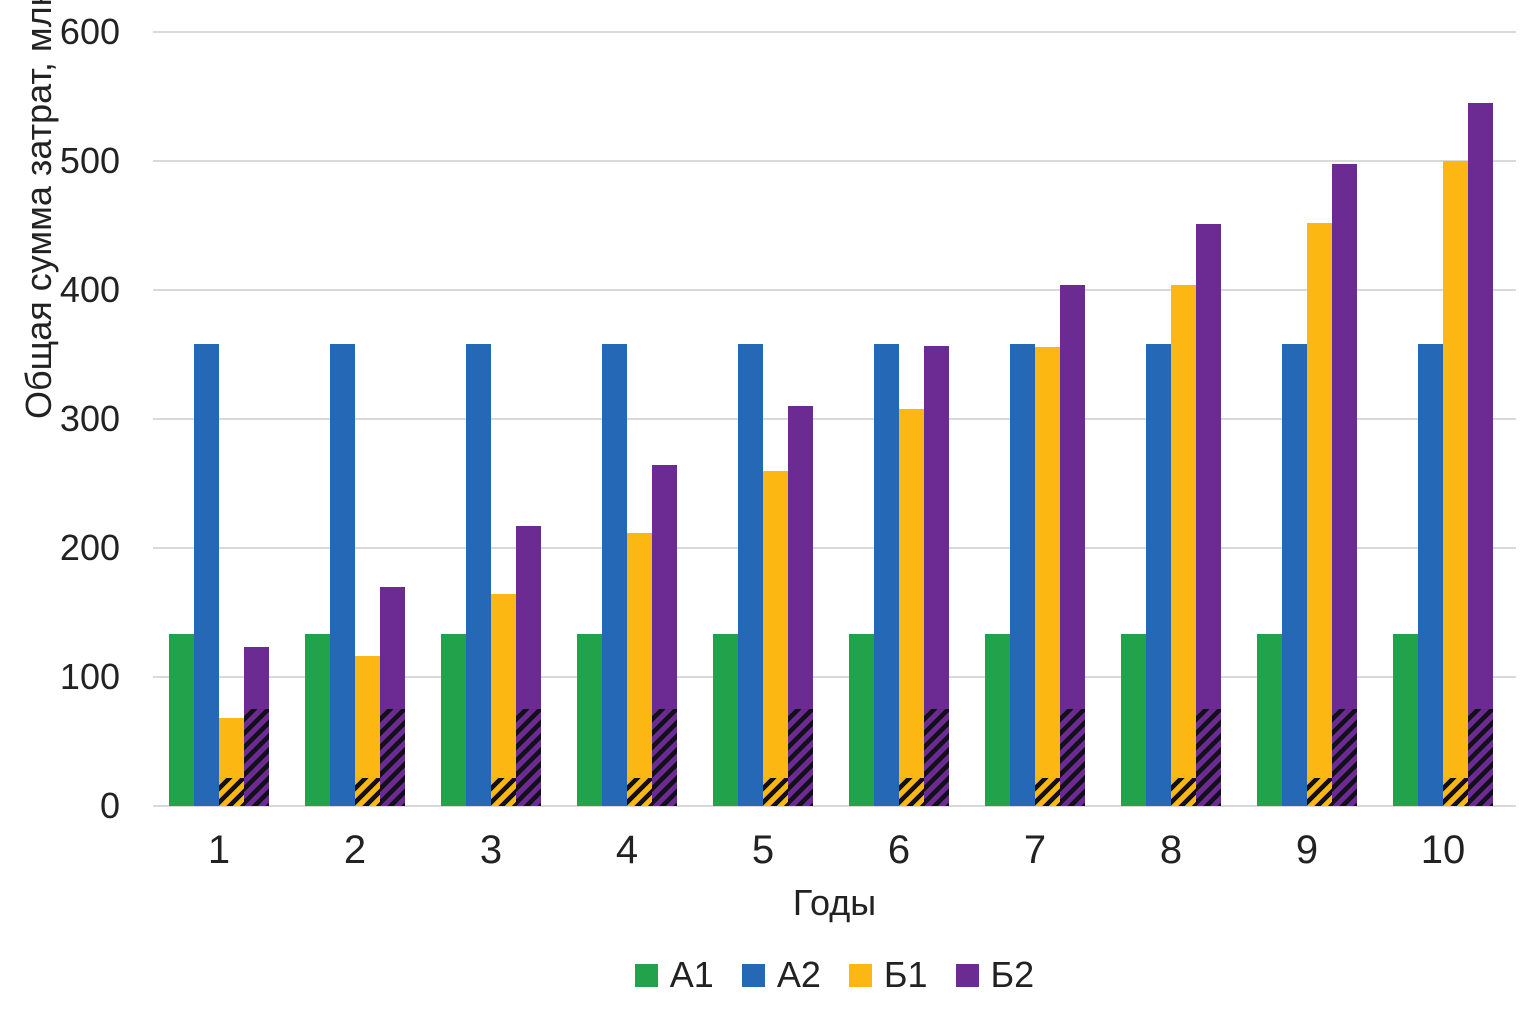 This screenshot has height=1009, width=1530. I want to click on x-tick-label-10: 10, so click(1443, 850).